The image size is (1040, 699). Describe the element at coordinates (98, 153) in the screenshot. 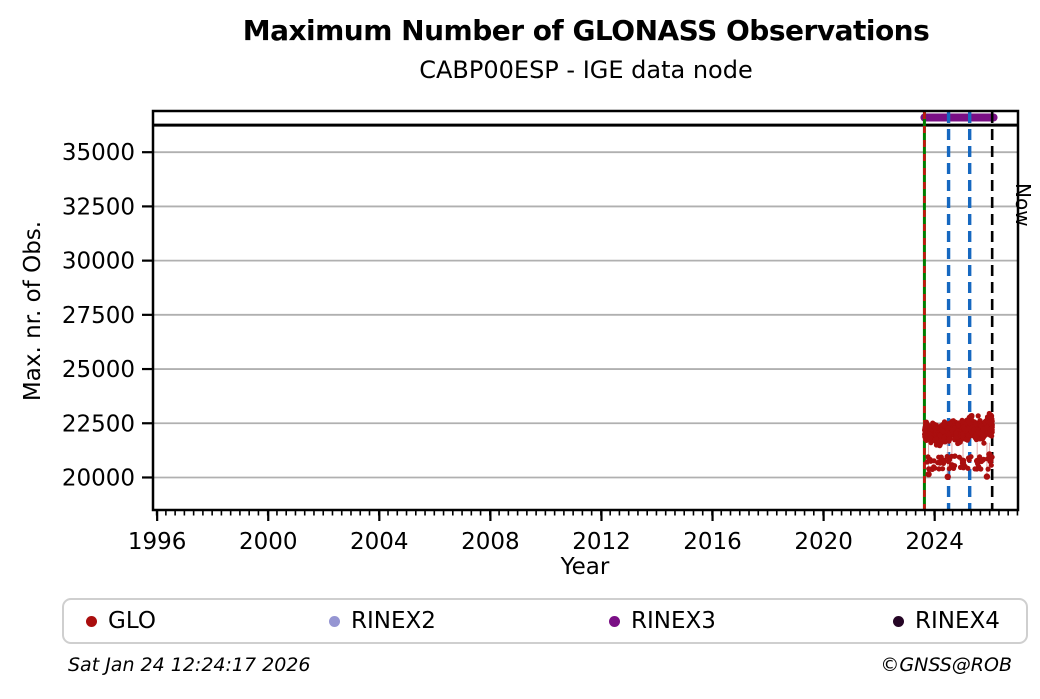

I see `y-tick-label: 35000` at that location.